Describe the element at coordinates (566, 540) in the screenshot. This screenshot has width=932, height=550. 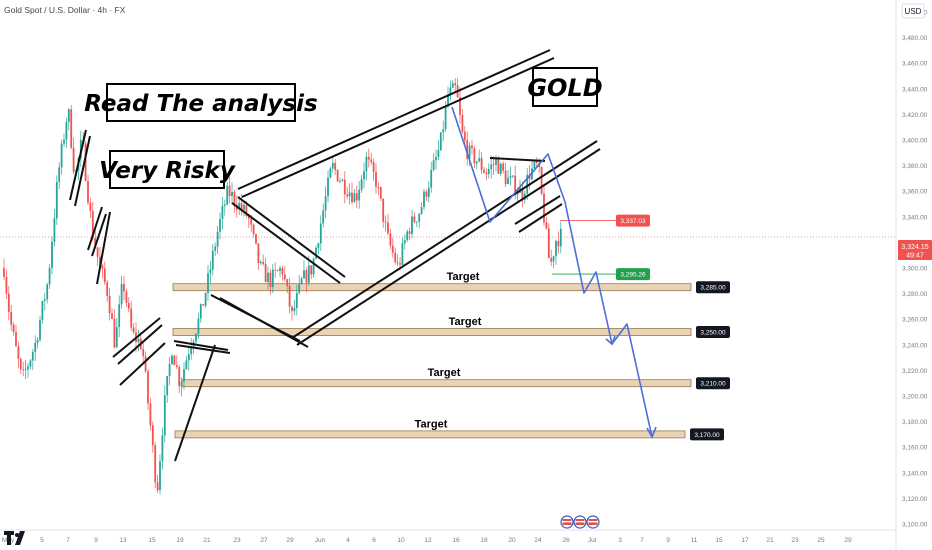
I see `x-tick-label: 26` at that location.